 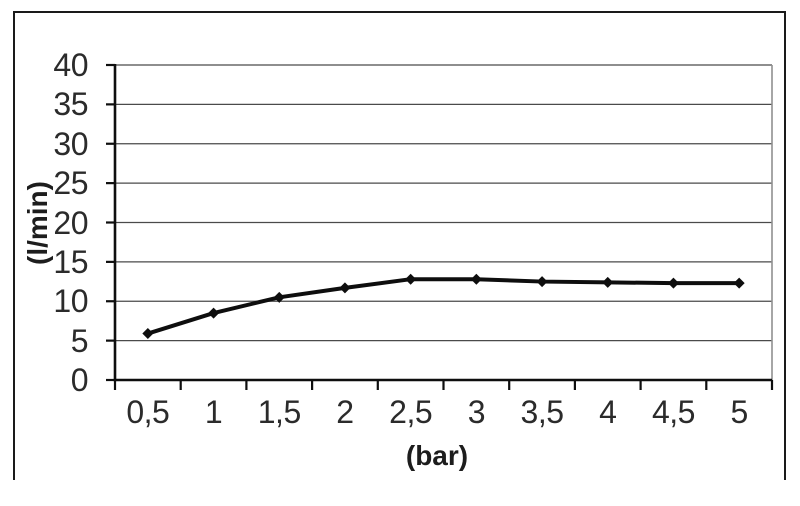 I want to click on x-axis-title: (bar), so click(x=437, y=455).